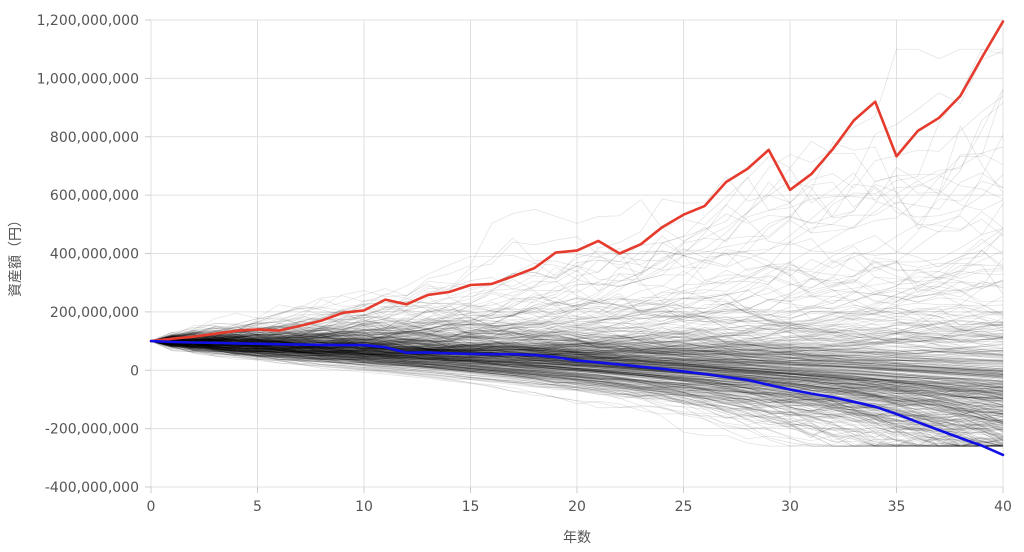 The height and width of the screenshot is (552, 1024). I want to click on y-tick-label: 0, so click(134, 371).